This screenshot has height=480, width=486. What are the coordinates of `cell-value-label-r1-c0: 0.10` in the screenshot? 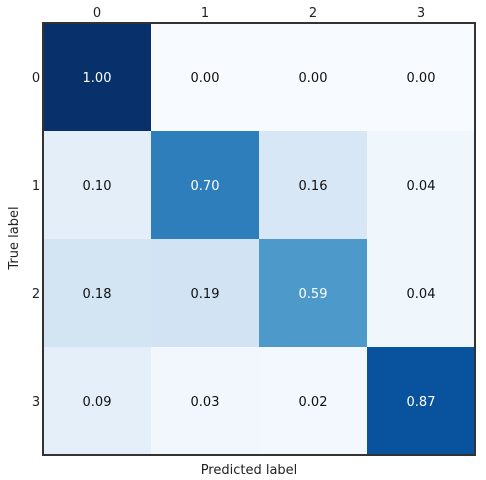 It's located at (97, 186).